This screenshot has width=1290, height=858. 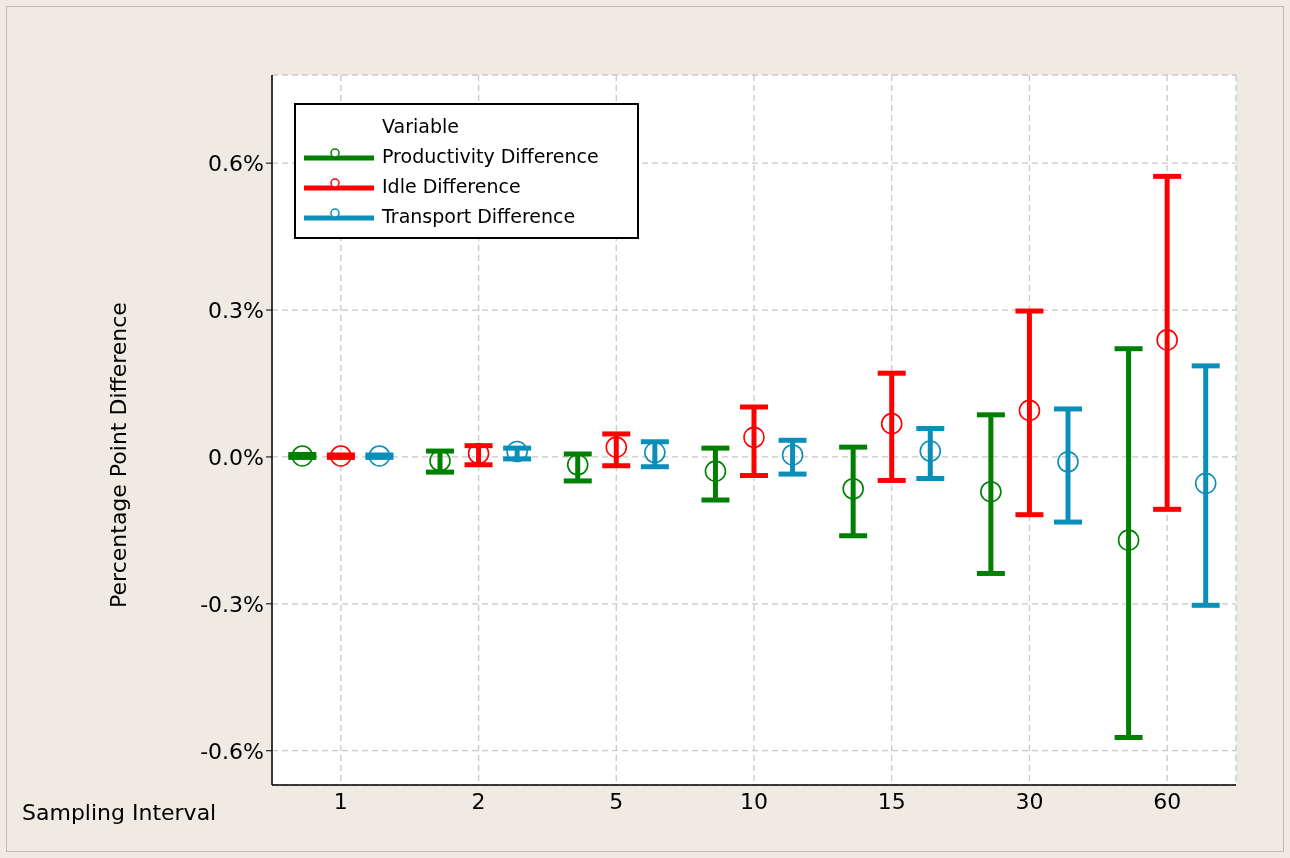 What do you see at coordinates (479, 216) in the screenshot?
I see `legend-label: Transport Difference` at bounding box center [479, 216].